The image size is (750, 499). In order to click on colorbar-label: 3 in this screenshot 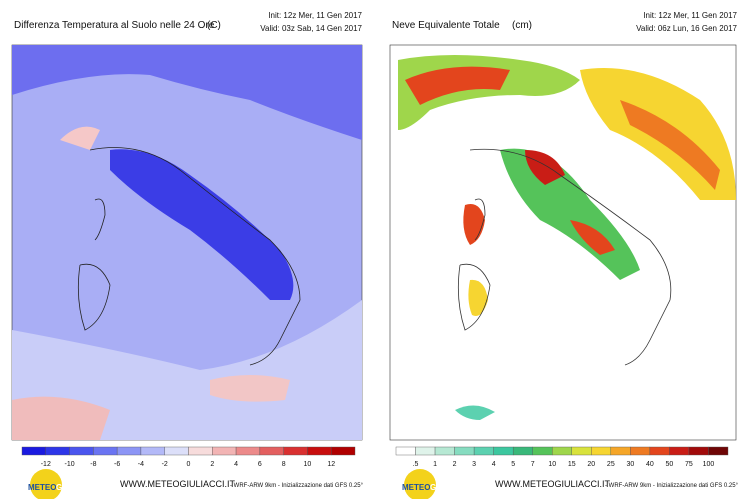, I will do `click(474, 464)`.